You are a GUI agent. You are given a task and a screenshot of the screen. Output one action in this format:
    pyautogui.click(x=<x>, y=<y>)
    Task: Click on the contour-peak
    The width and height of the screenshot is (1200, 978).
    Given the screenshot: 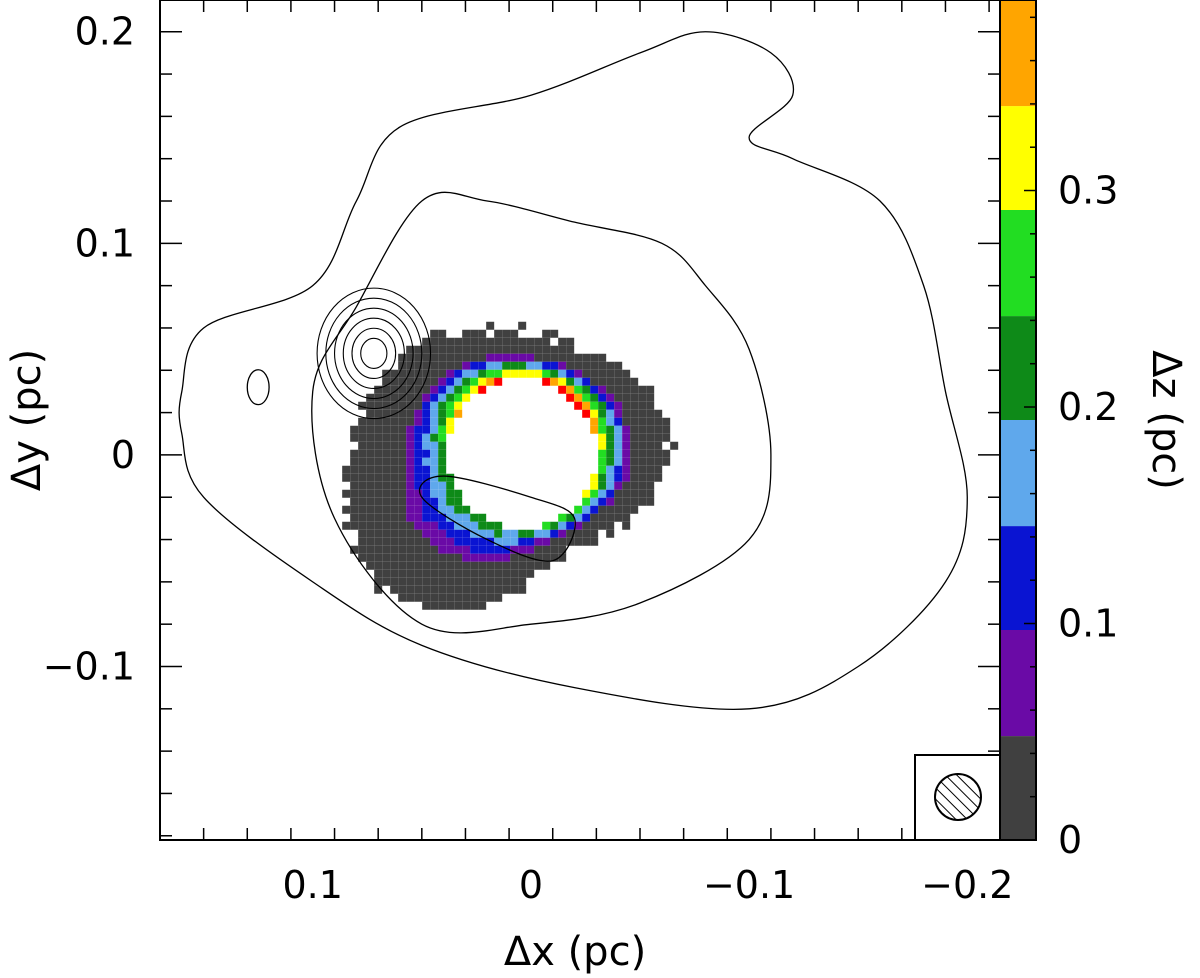 What is the action you would take?
    pyautogui.click(x=374, y=353)
    